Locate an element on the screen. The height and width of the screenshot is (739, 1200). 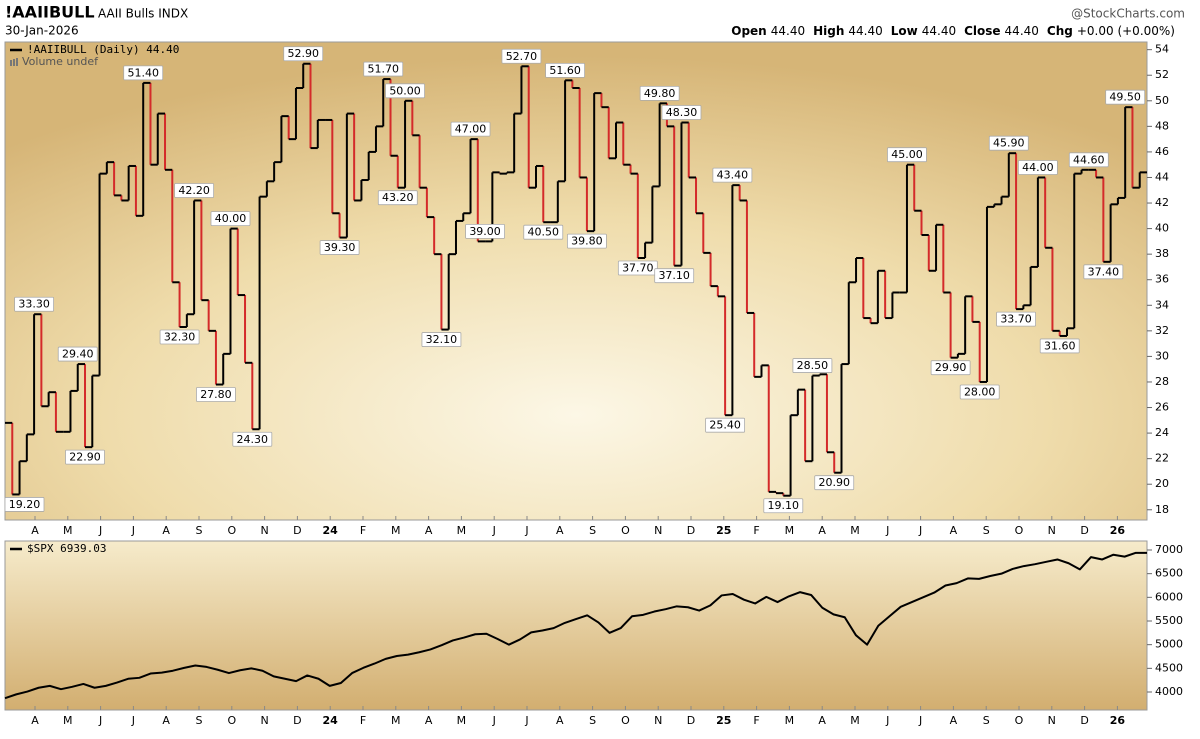
data-label: 33.30 is located at coordinates (34, 304).